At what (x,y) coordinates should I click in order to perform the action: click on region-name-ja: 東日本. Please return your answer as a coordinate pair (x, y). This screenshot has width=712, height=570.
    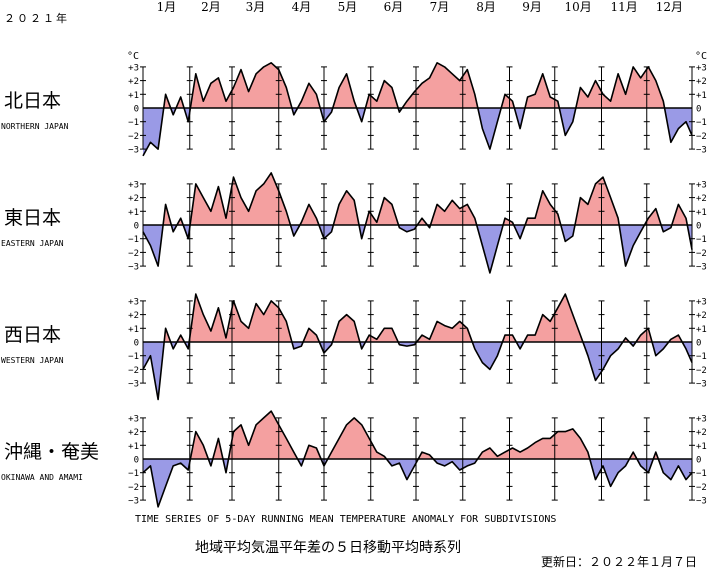
    Looking at the image, I should click on (32, 218).